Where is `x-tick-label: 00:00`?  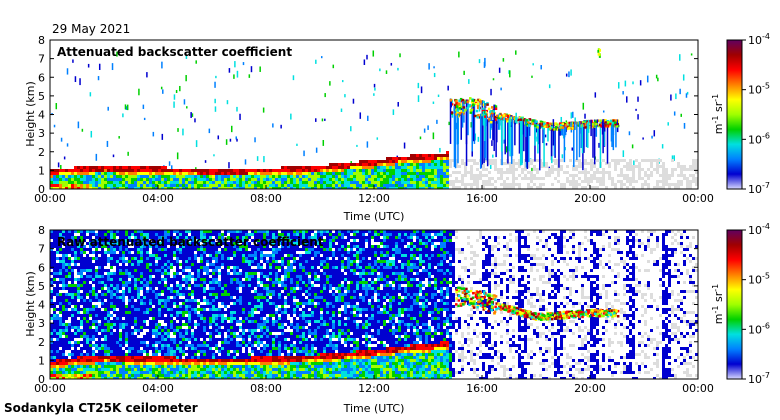 x-tick-label: 00:00 is located at coordinates (698, 198).